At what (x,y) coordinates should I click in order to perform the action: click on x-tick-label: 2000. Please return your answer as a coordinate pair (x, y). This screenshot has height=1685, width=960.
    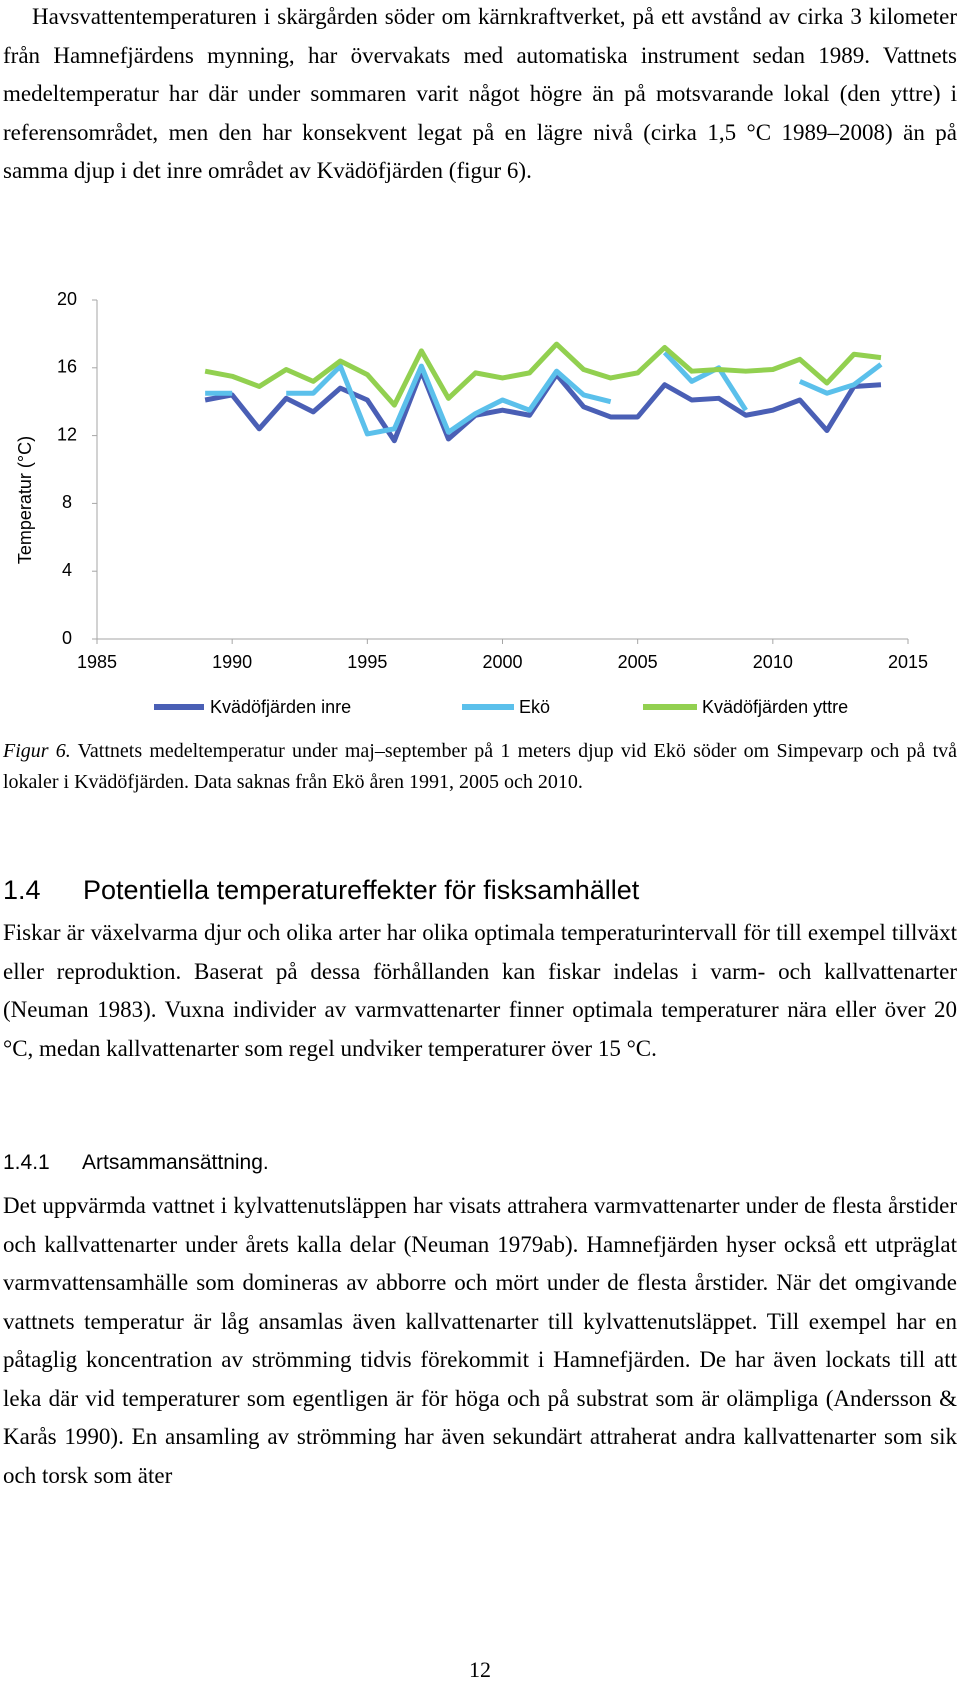
    Looking at the image, I should click on (502, 662).